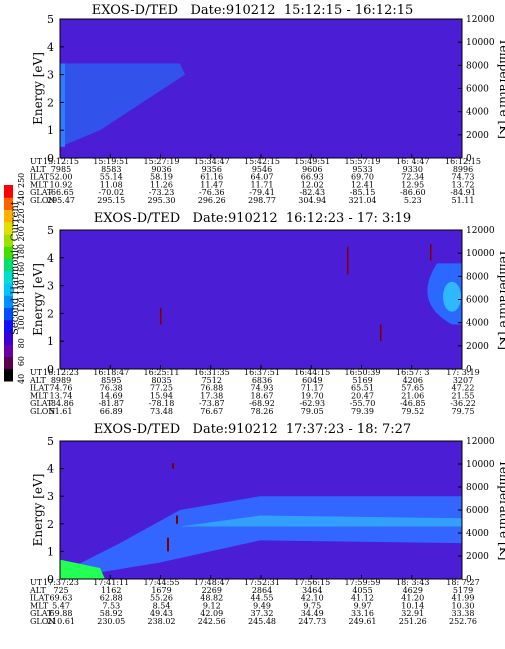 The image size is (505, 649). I want to click on info-cell: 64.07, so click(262, 177).